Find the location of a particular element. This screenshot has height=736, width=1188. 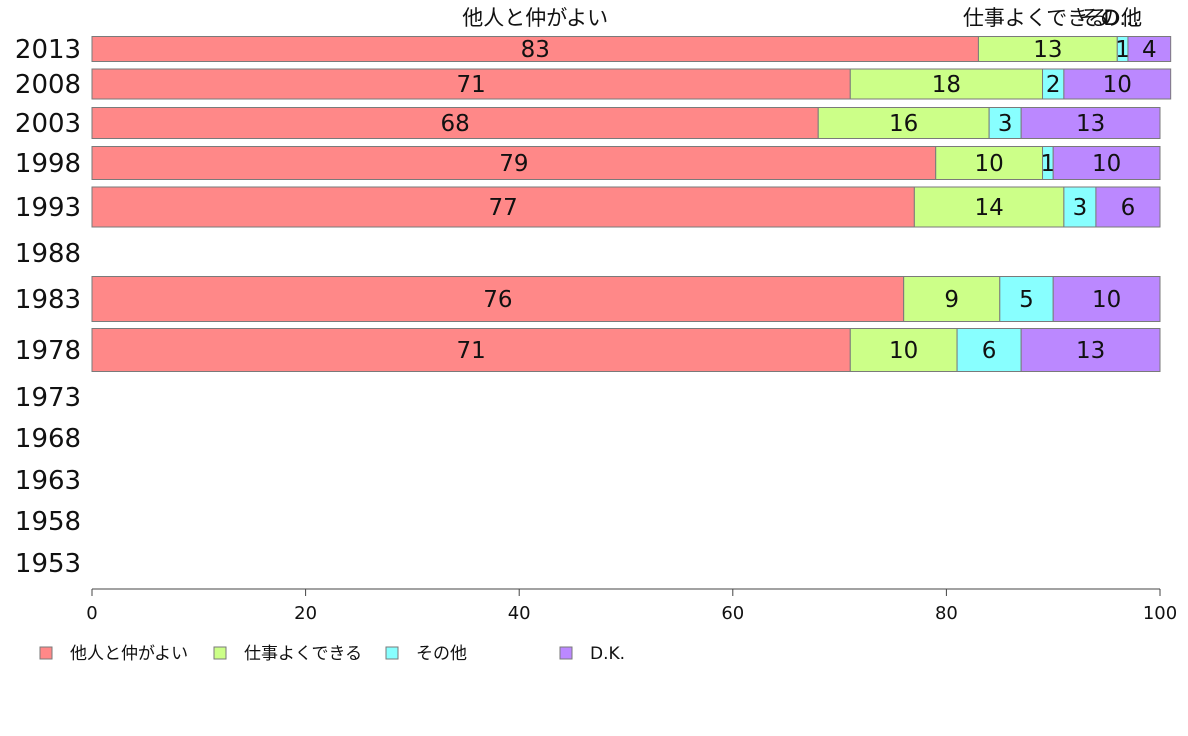

legend-label-2: その他 is located at coordinates (441, 654).